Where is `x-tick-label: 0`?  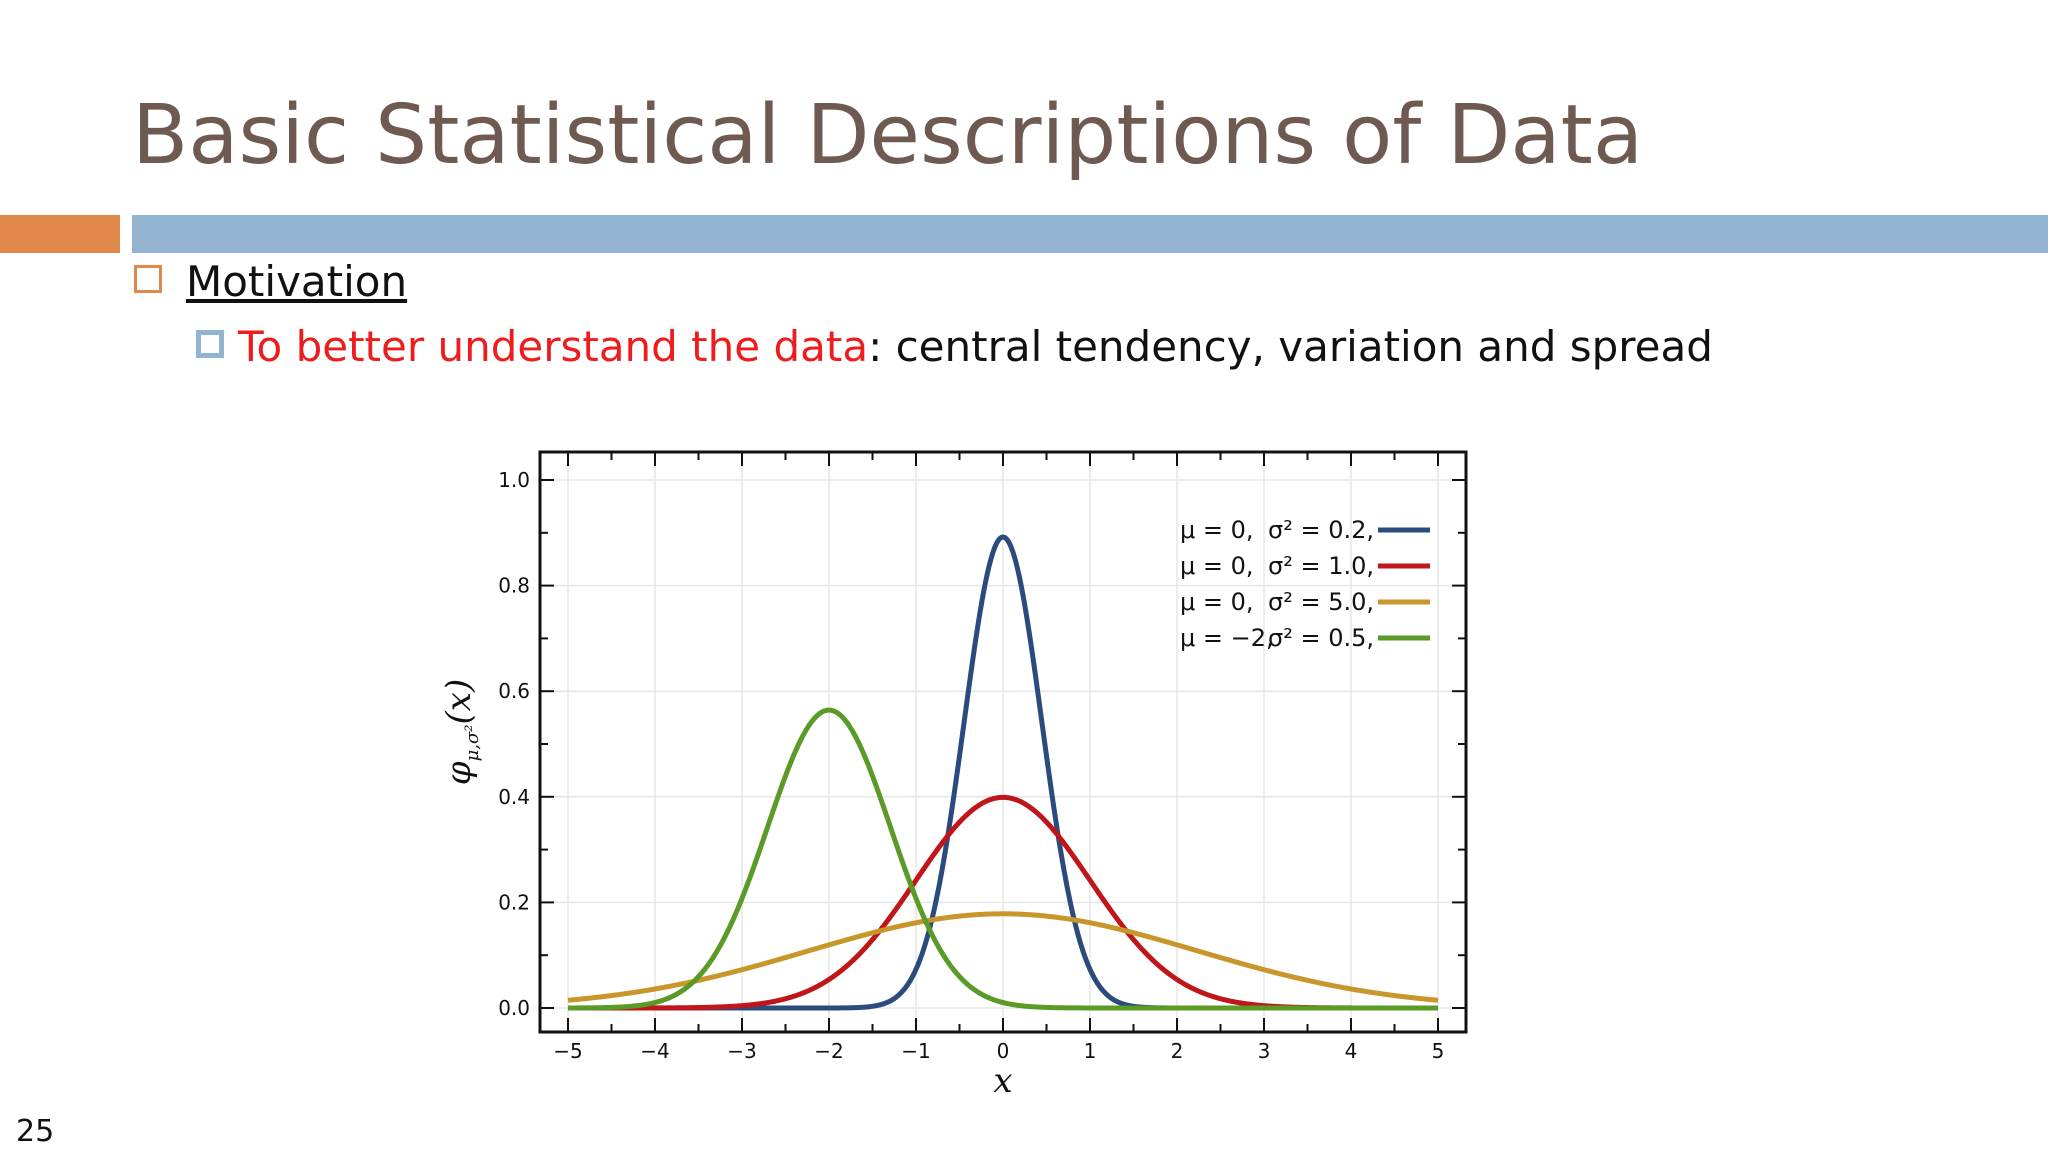
x-tick-label: 0 is located at coordinates (1003, 1051).